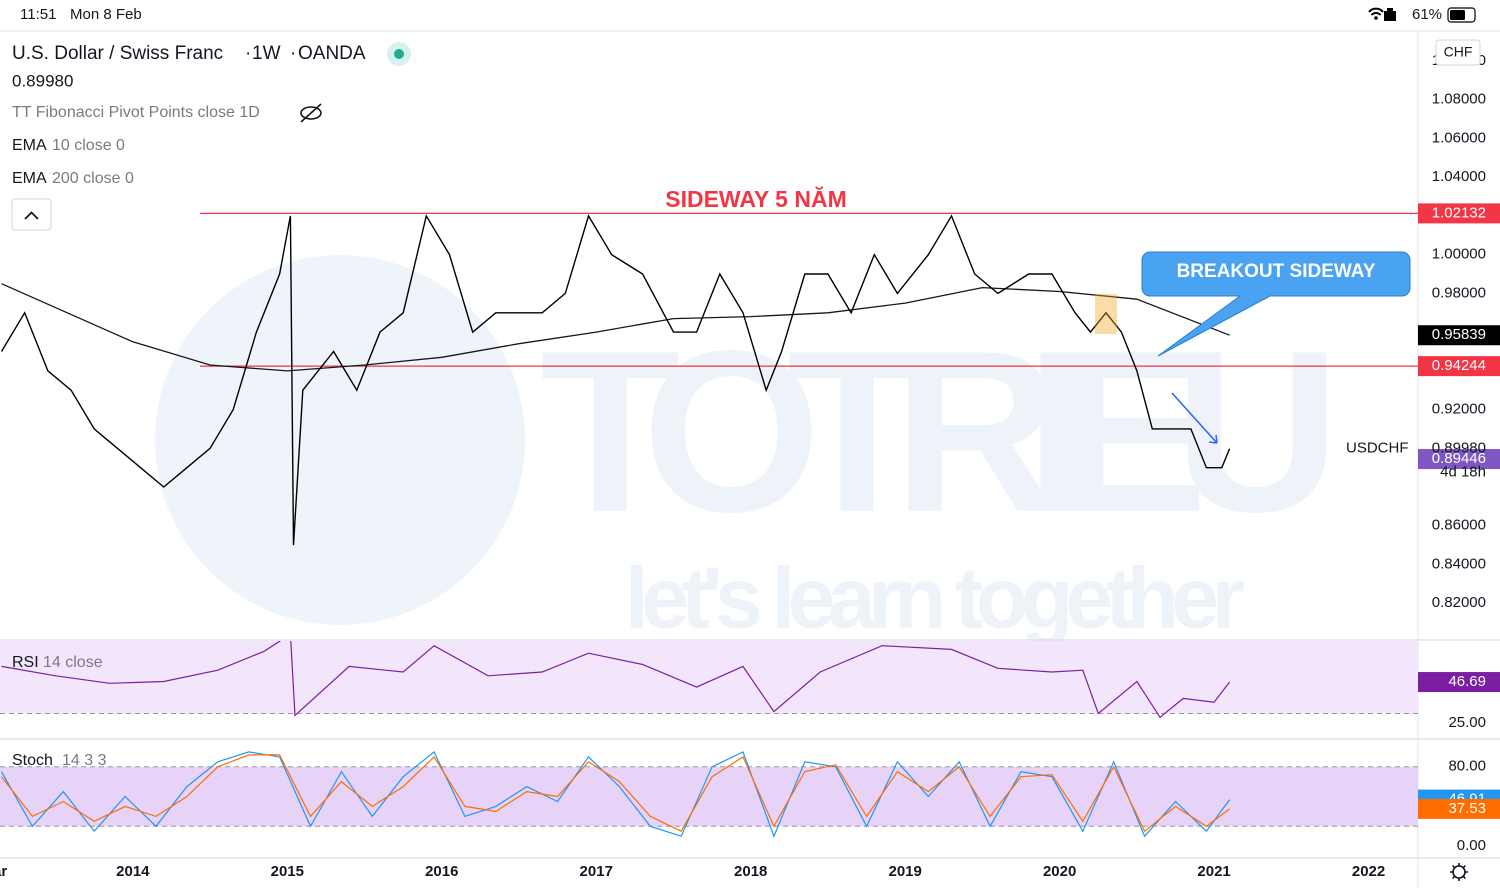 This screenshot has height=888, width=1500. I want to click on wifi-icon, so click(1376, 11).